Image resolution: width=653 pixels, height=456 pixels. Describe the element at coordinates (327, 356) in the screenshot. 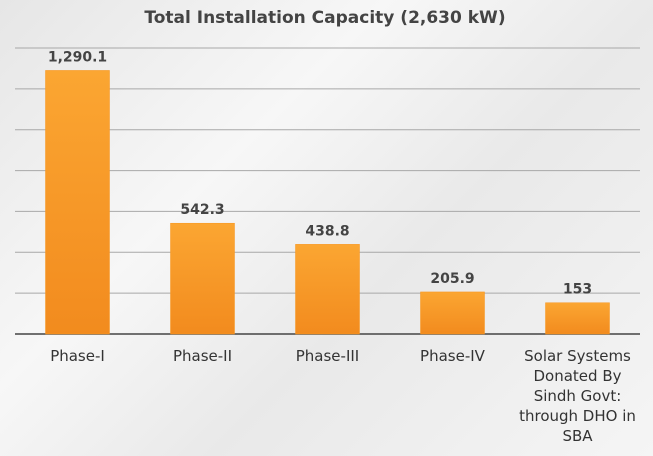

I see `x-tick-label: Phase-III` at that location.